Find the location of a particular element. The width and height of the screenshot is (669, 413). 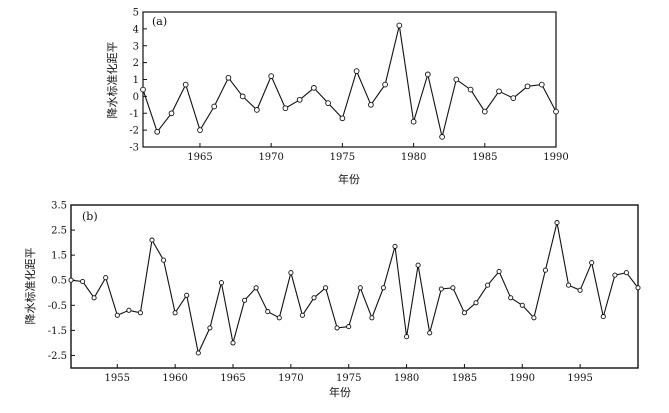

chart-b-y-tick-label: -2.5 is located at coordinates (57, 356).